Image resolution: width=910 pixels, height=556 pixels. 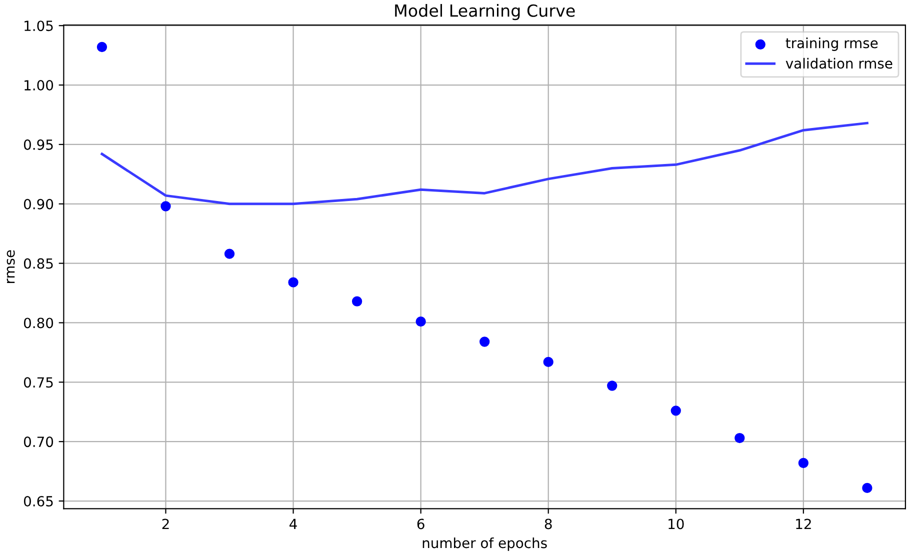 What do you see at coordinates (165, 524) in the screenshot?
I see `x-tick-label: 2` at bounding box center [165, 524].